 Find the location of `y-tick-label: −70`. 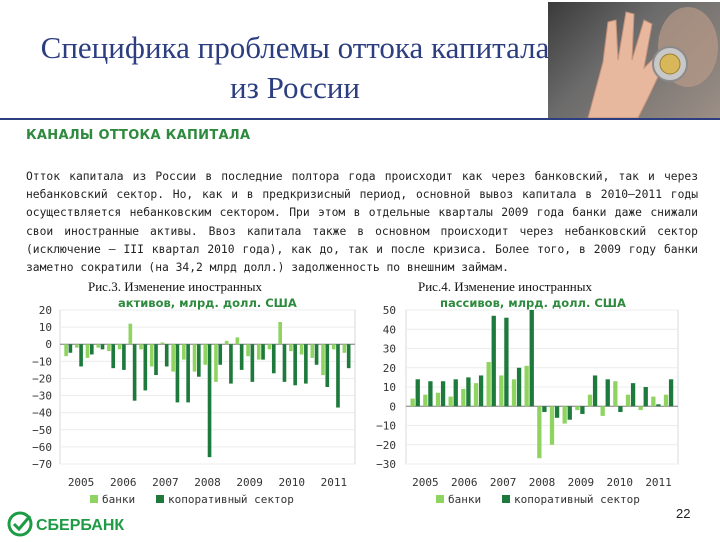

y-tick-label: −70 is located at coordinates (42, 464).